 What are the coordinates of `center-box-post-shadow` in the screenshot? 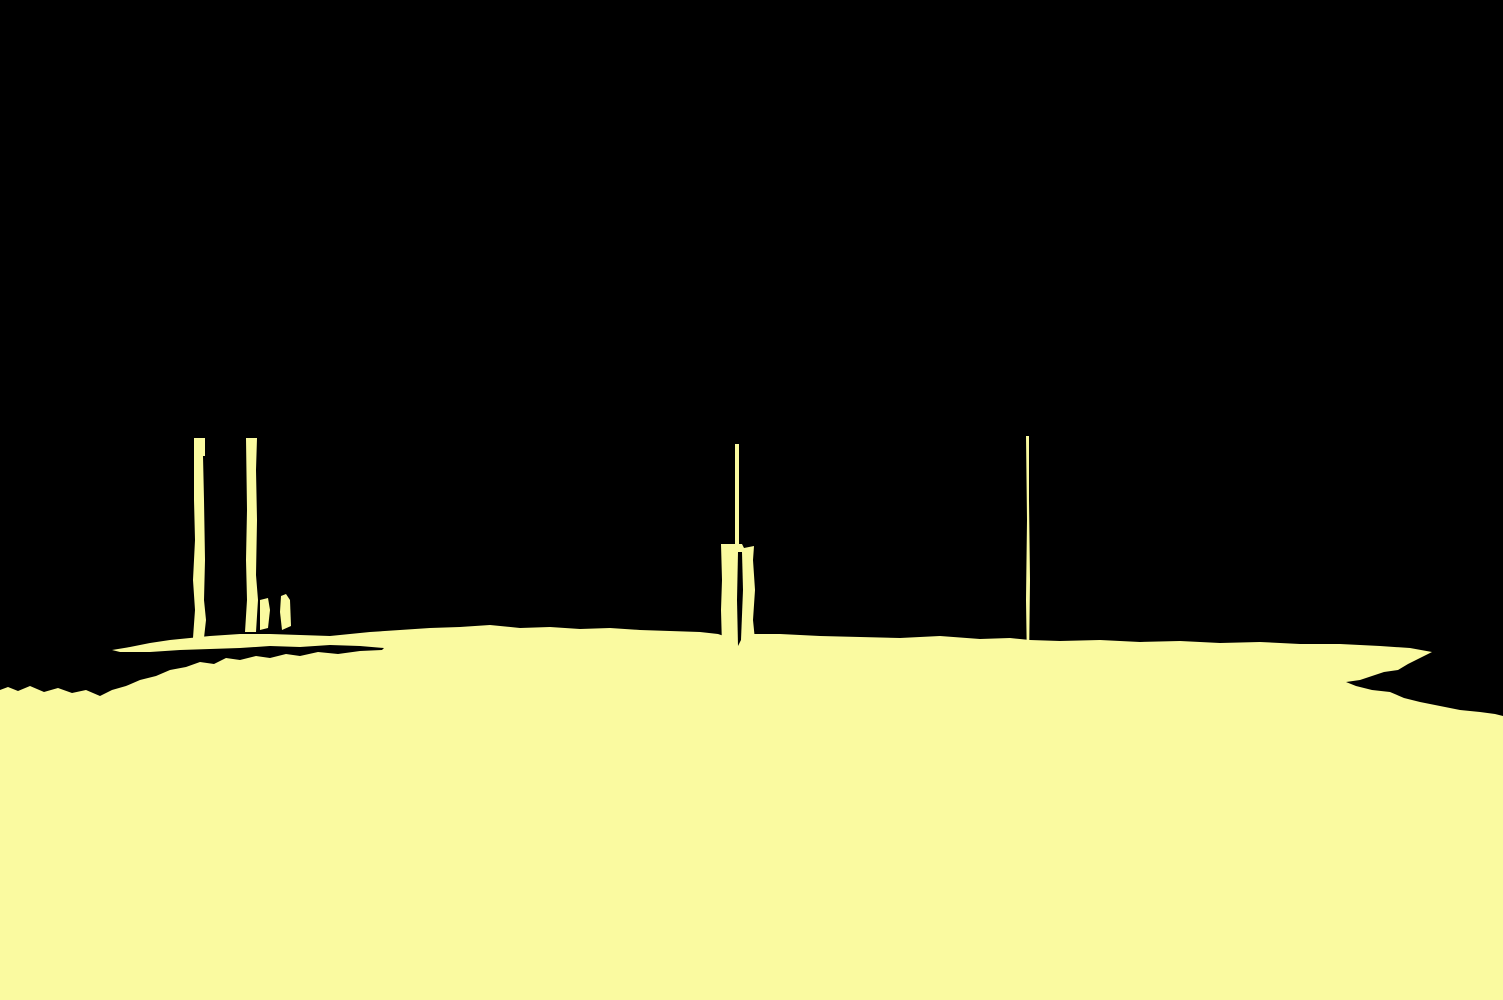 It's located at (740, 599).